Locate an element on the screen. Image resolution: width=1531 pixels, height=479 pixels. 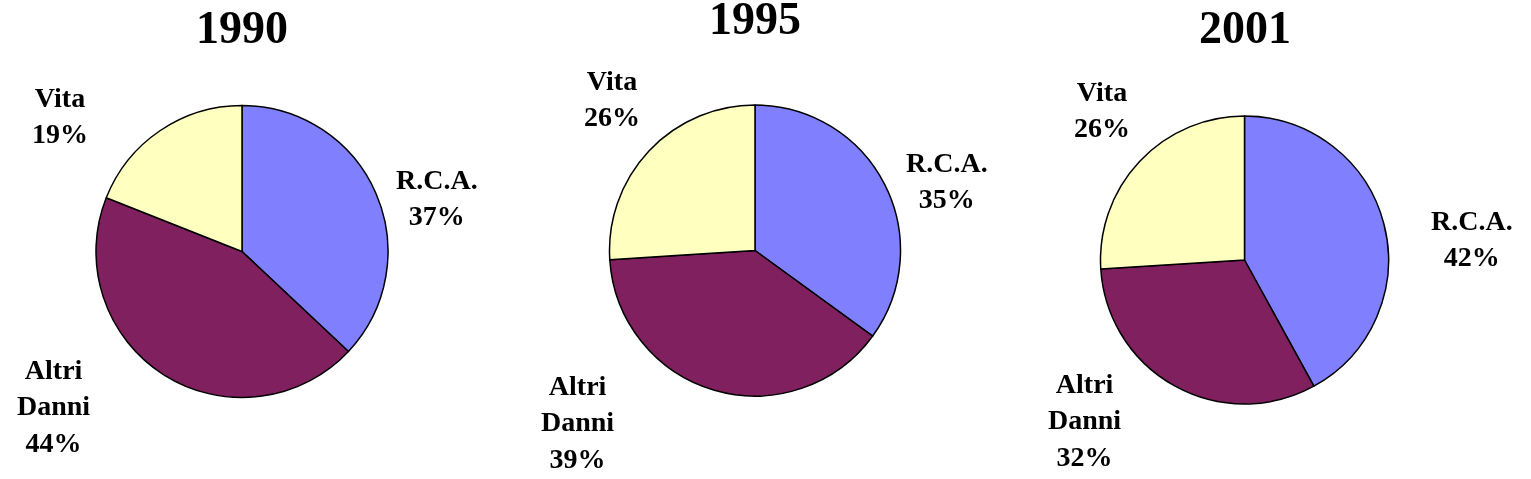
data-label: 37% is located at coordinates (436, 216).